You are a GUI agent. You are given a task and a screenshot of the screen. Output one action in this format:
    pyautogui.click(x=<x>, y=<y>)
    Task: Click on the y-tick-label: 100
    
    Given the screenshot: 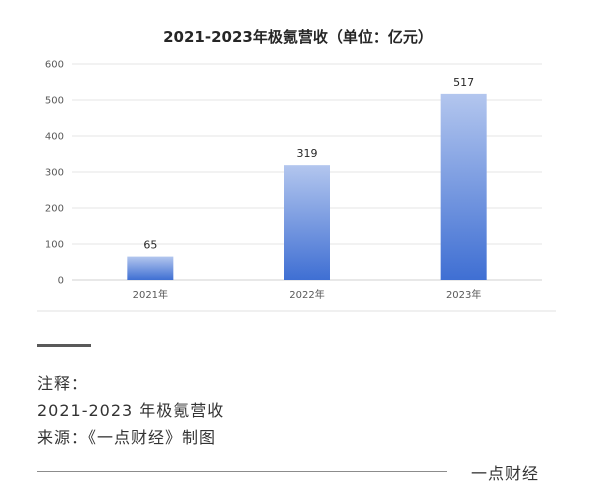 What is the action you would take?
    pyautogui.click(x=54, y=245)
    